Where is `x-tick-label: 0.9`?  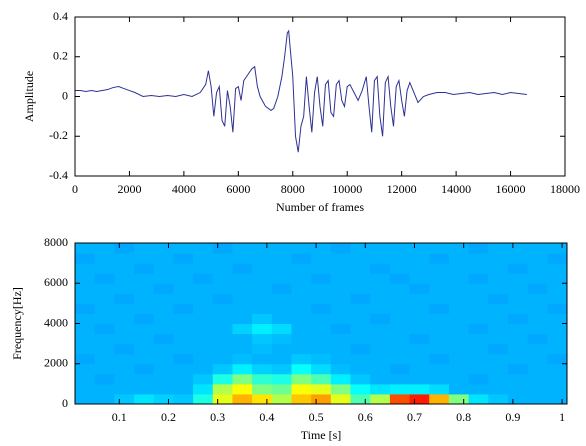
x-tick-label: 0.9 is located at coordinates (512, 417).